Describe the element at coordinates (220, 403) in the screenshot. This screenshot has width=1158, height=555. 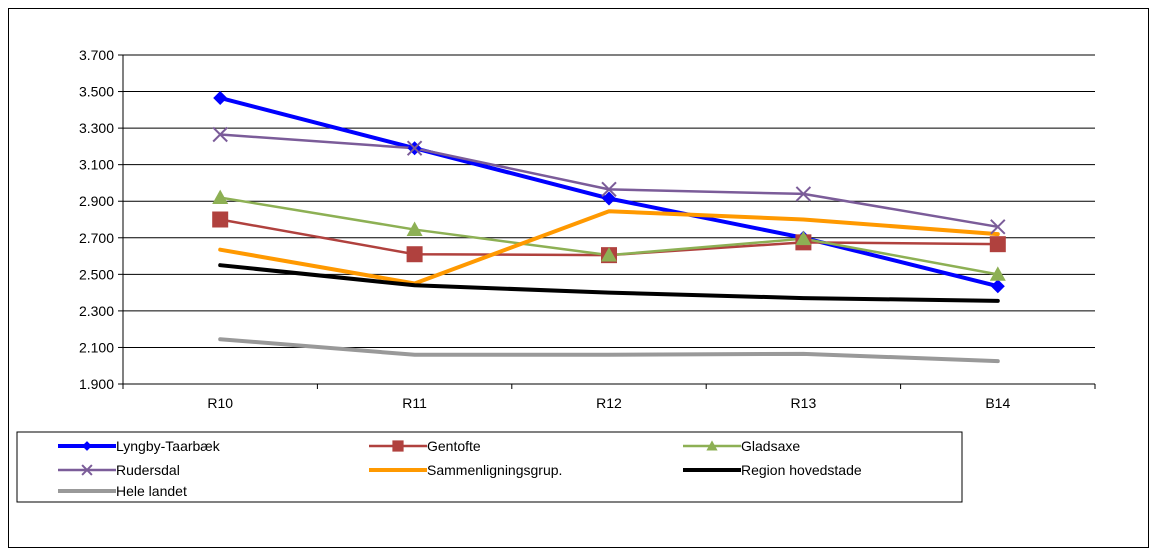
I see `x-tick-label: R10` at that location.